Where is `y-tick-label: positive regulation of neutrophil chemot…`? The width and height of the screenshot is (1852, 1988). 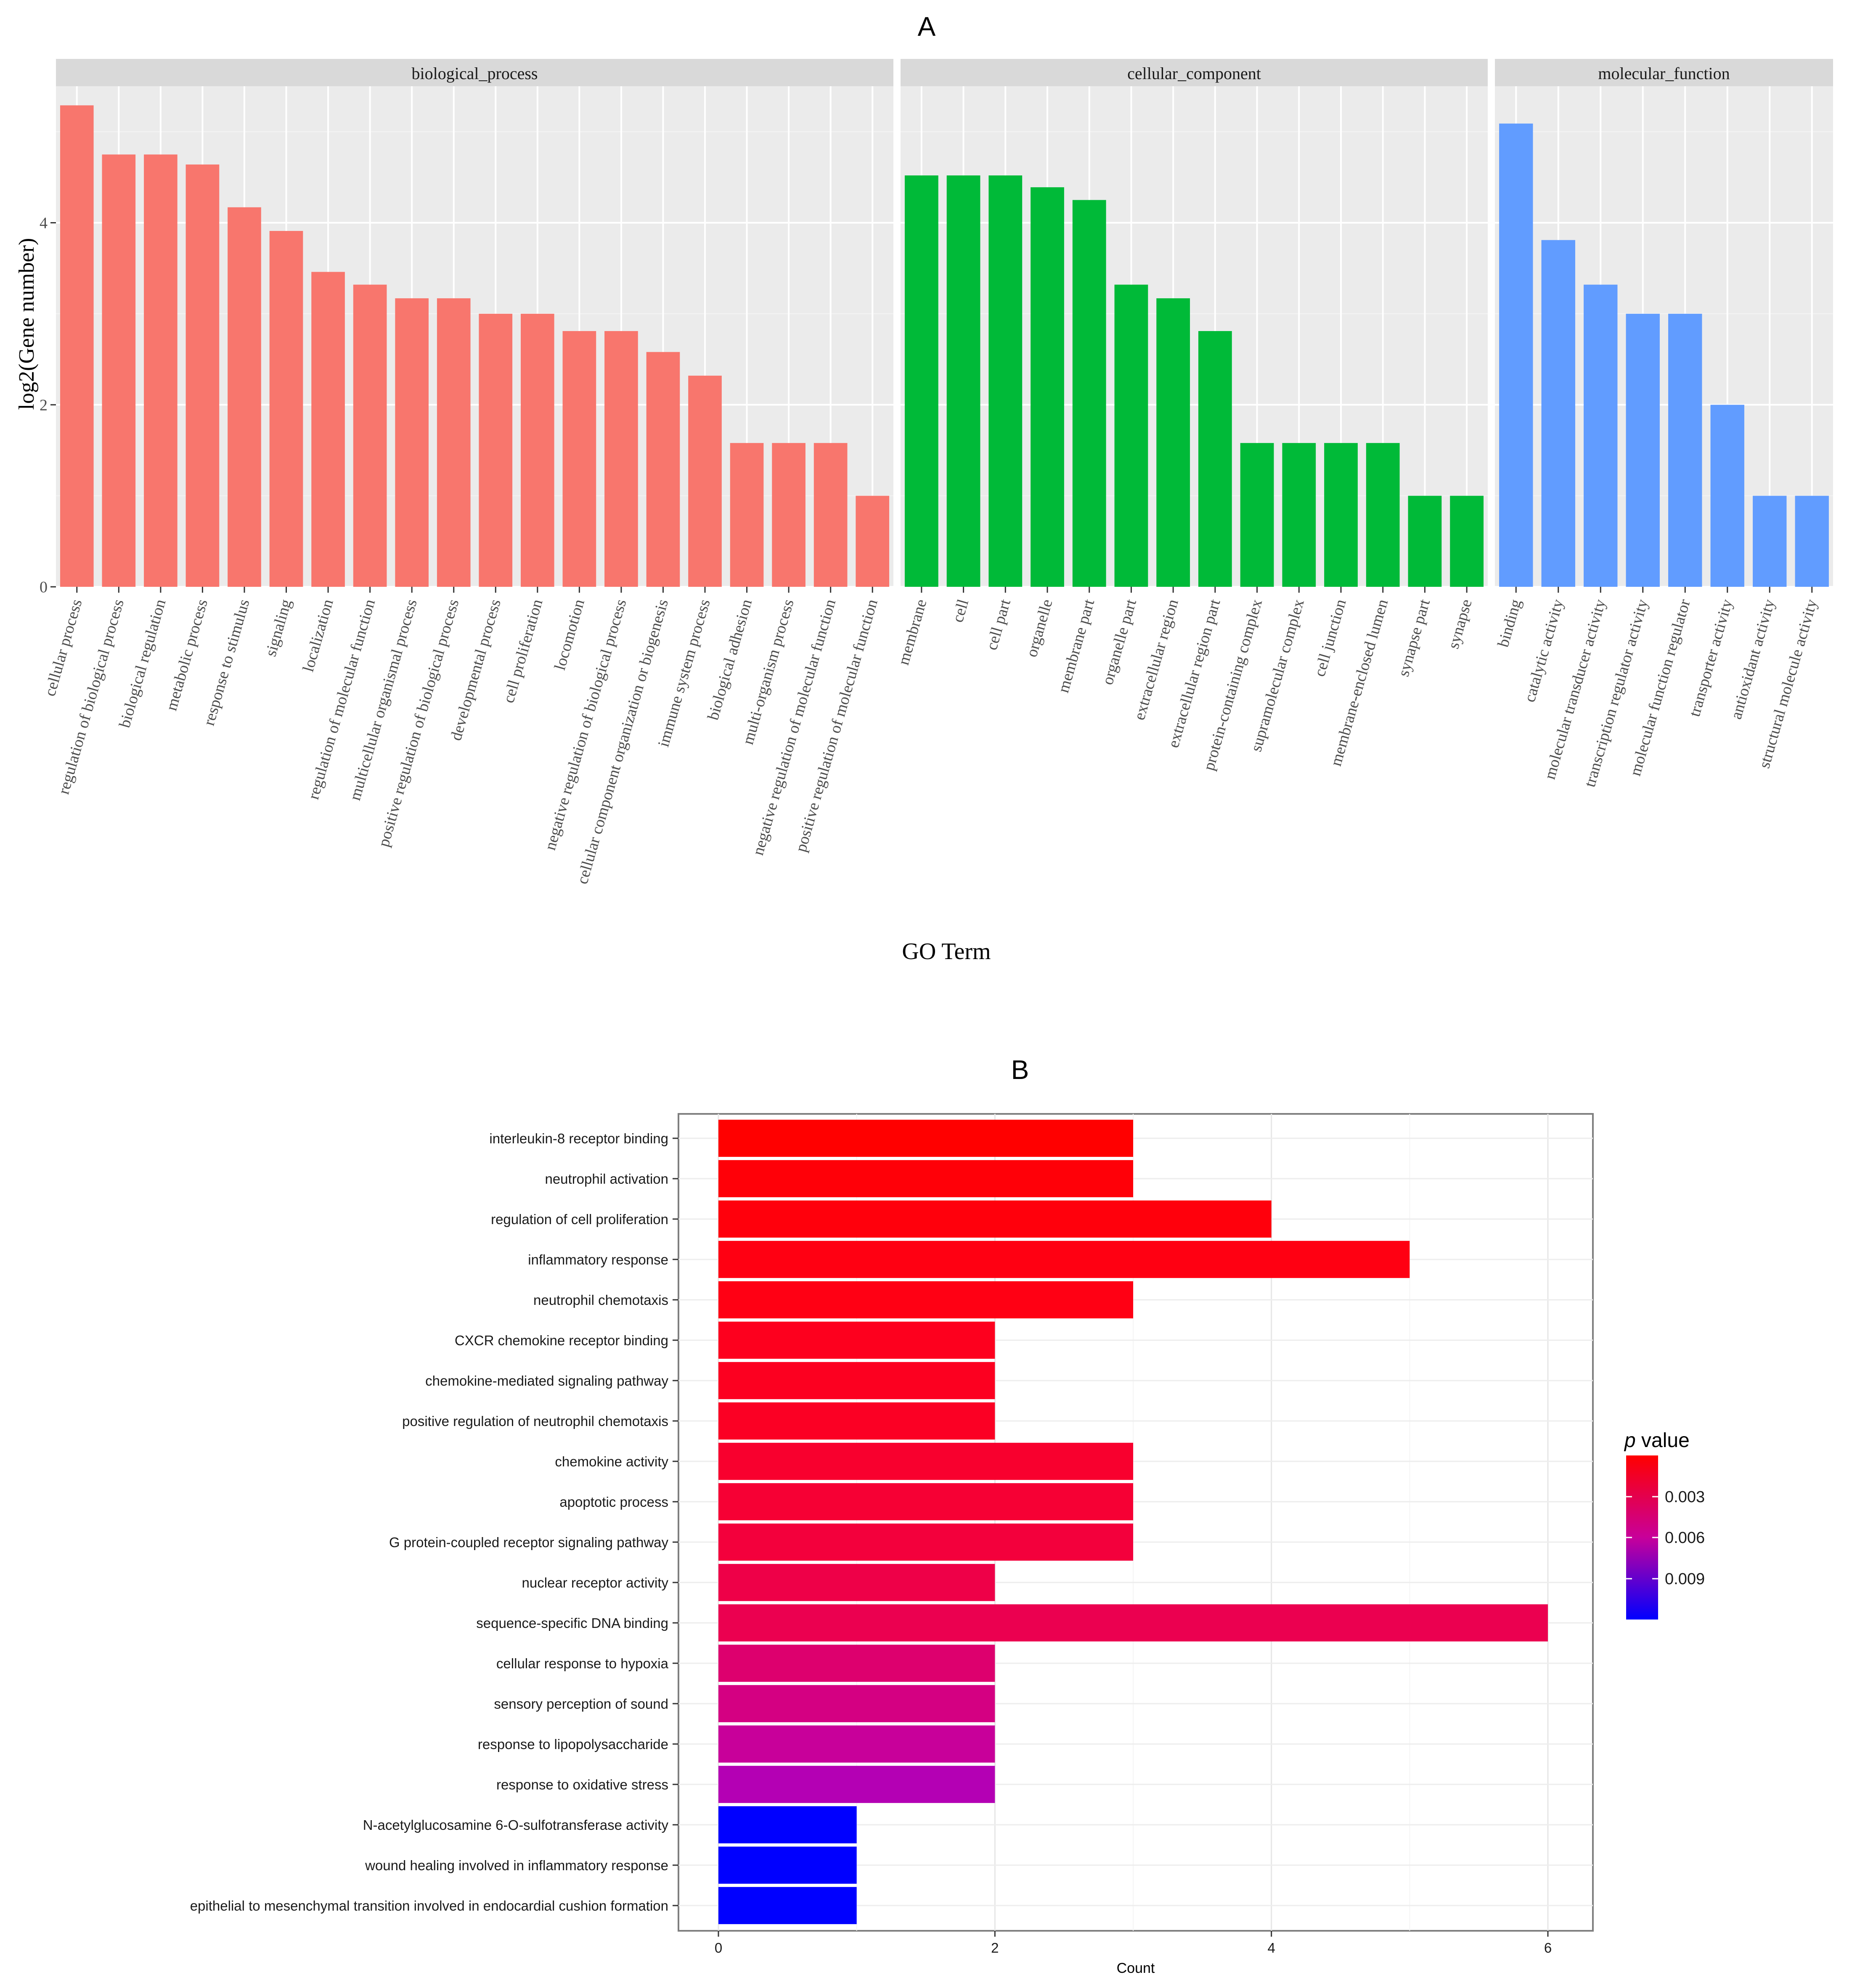
y-tick-label: positive regulation of neutrophil chemot… is located at coordinates (535, 1421).